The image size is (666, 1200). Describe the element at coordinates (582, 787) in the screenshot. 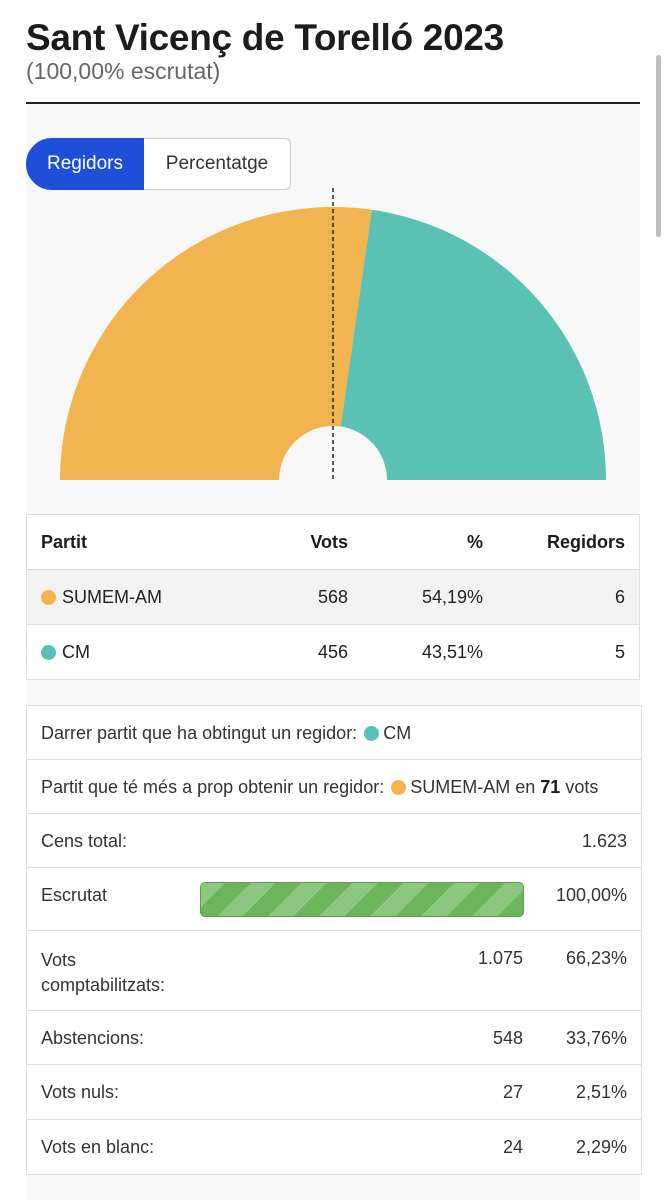

I see `closest-unit: vots` at that location.